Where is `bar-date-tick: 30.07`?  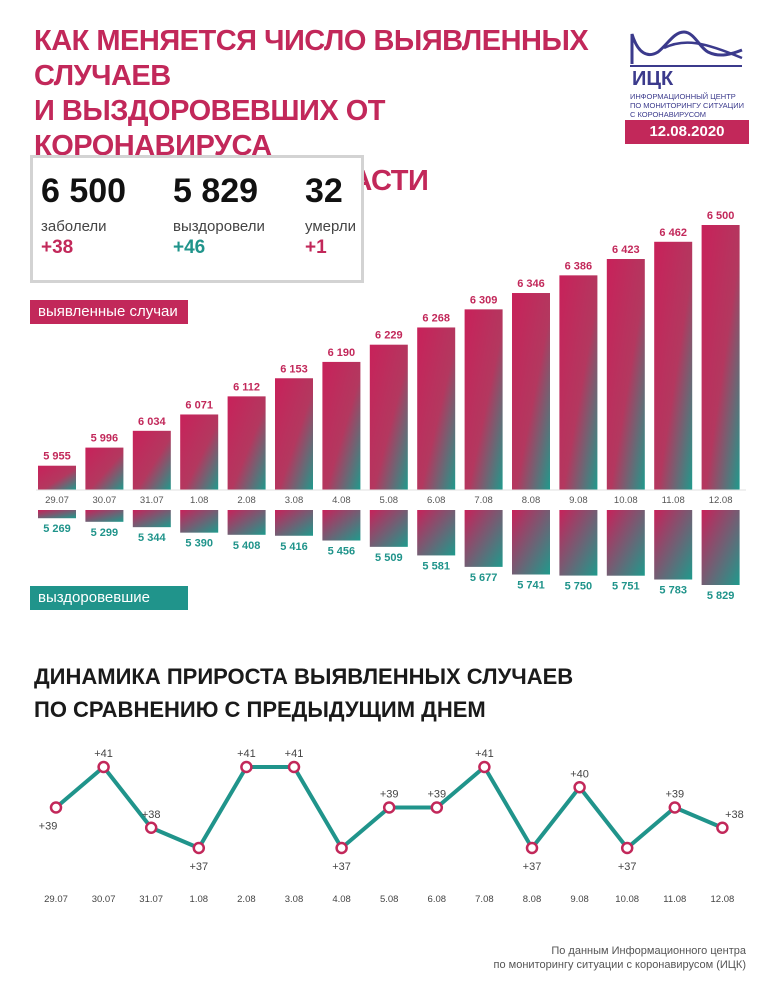
bar-date-tick: 30.07 is located at coordinates (105, 500).